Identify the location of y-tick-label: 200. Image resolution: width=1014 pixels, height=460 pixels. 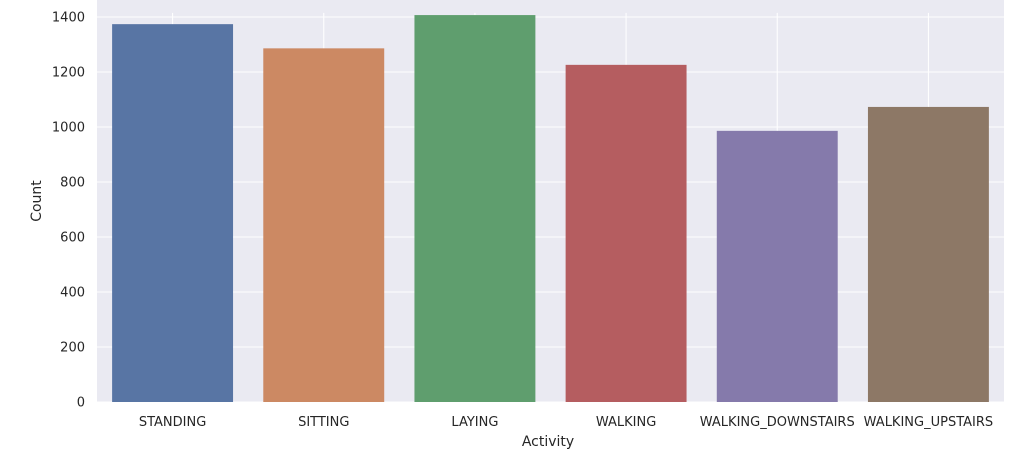
(72, 348).